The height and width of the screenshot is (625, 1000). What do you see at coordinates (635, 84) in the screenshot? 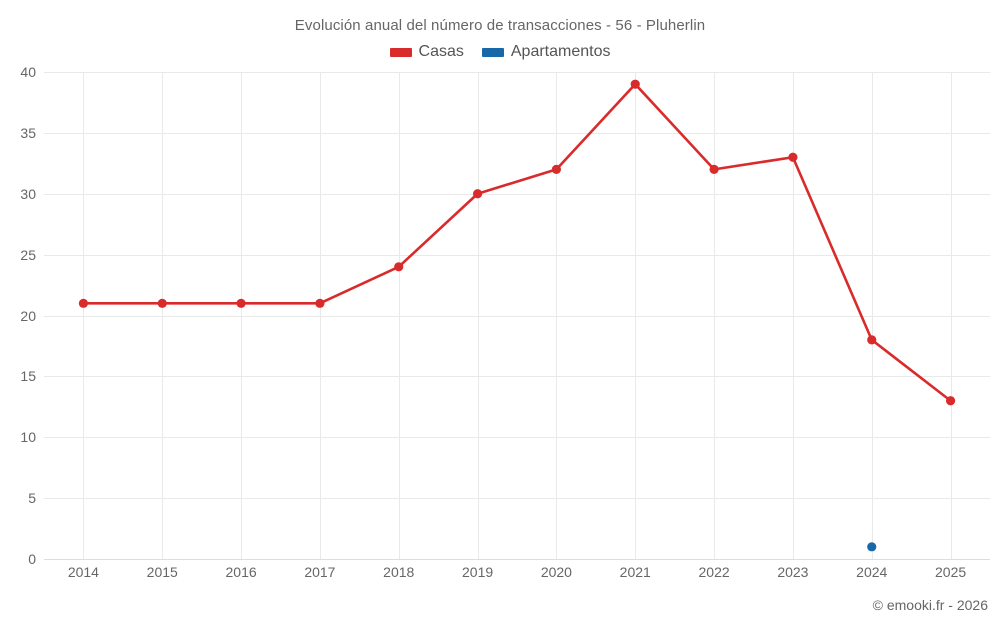
I see `data-point-casas-2021` at bounding box center [635, 84].